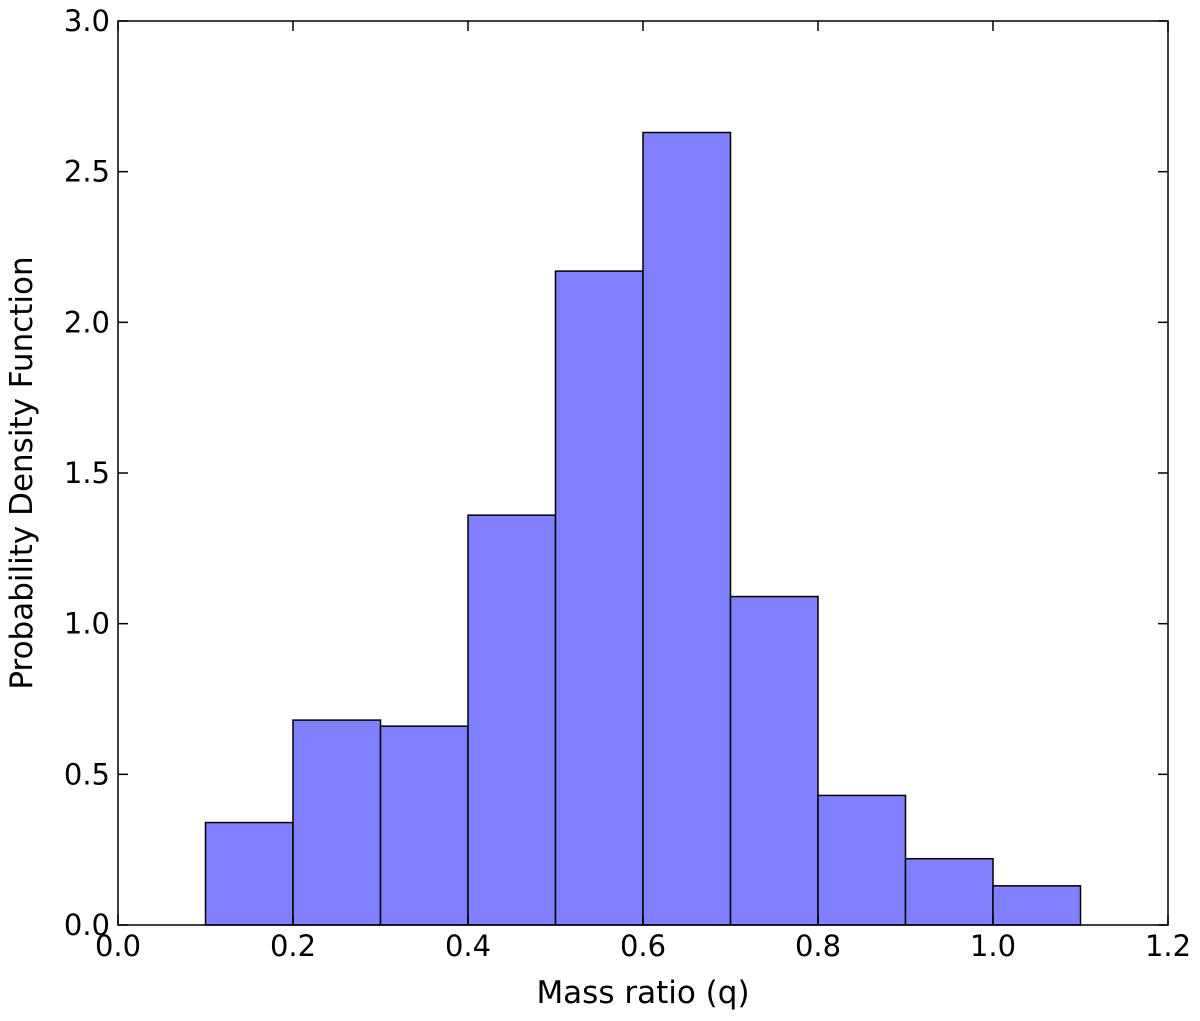 The width and height of the screenshot is (1200, 1021). What do you see at coordinates (87, 172) in the screenshot?
I see `y-tick-label: 2.5` at bounding box center [87, 172].